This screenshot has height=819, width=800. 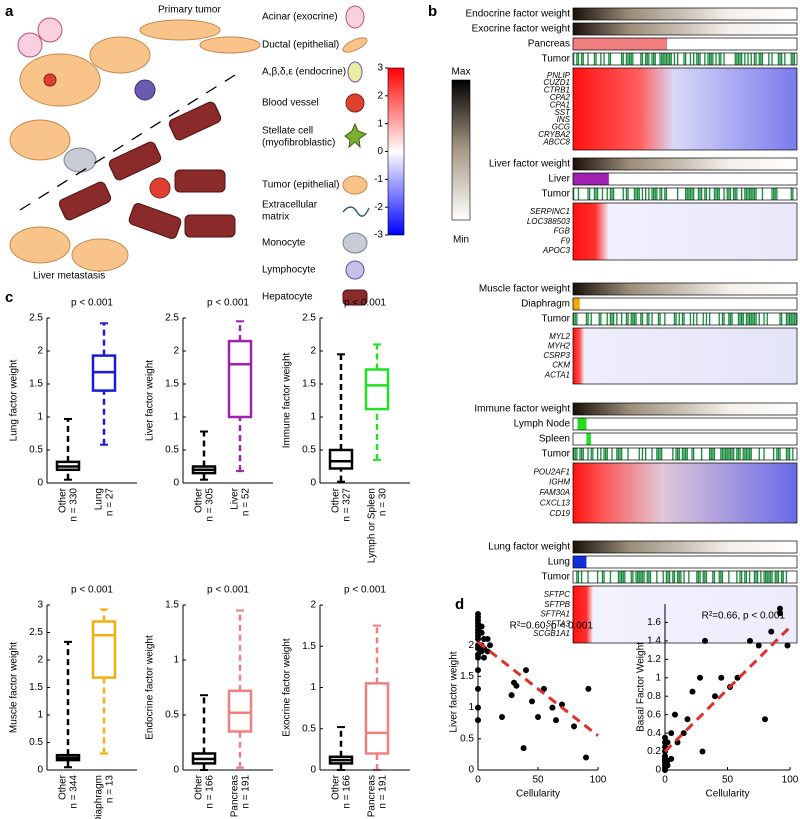 What do you see at coordinates (378, 207) in the screenshot?
I see `colorbar-tick-label: -2` at bounding box center [378, 207].